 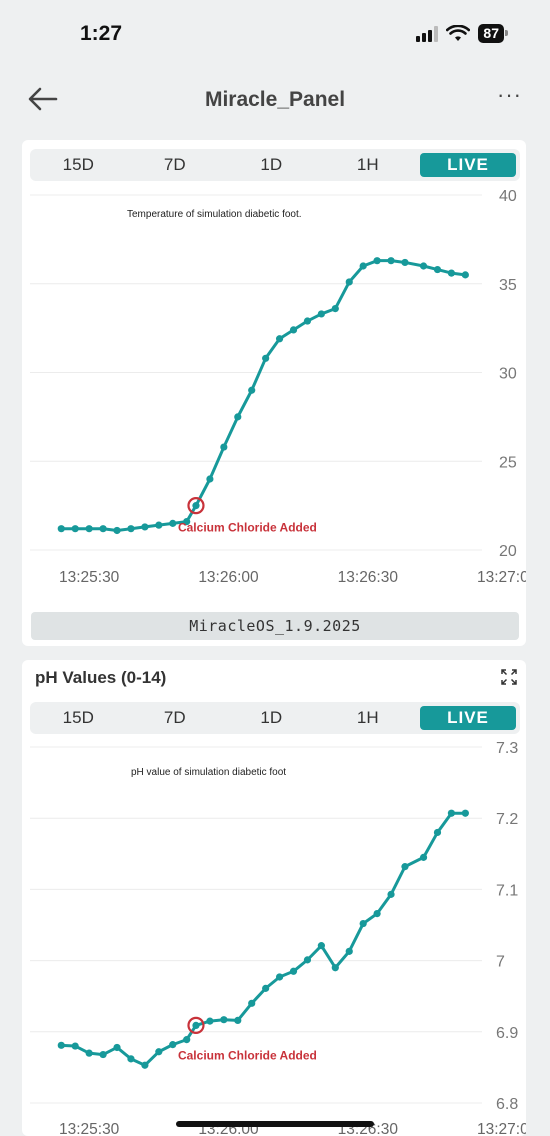 I want to click on x-tick-label: 13:26:30, so click(x=368, y=577).